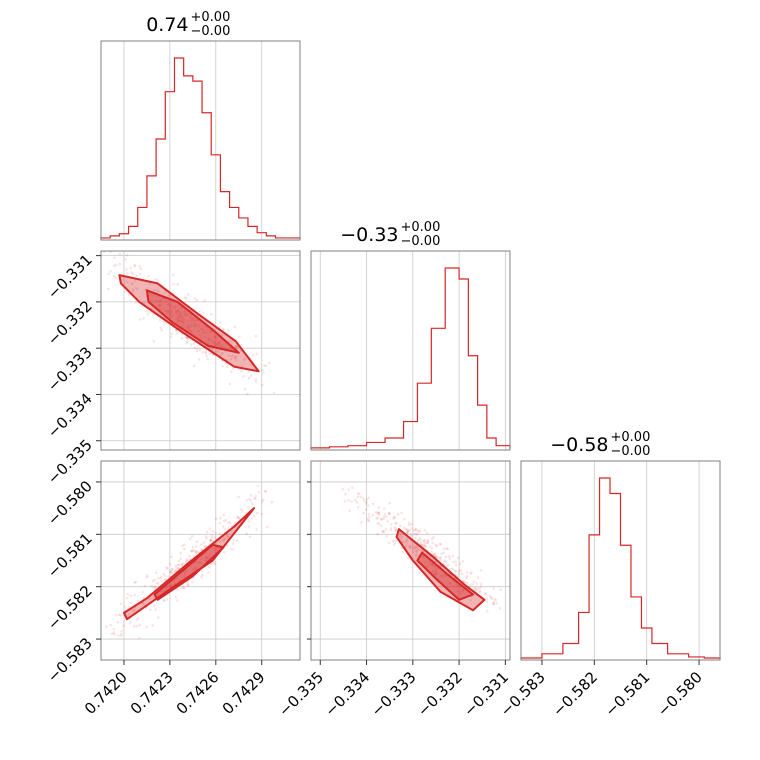  What do you see at coordinates (70, 660) in the screenshot?
I see `y-tick-label: −0.583` at bounding box center [70, 660].